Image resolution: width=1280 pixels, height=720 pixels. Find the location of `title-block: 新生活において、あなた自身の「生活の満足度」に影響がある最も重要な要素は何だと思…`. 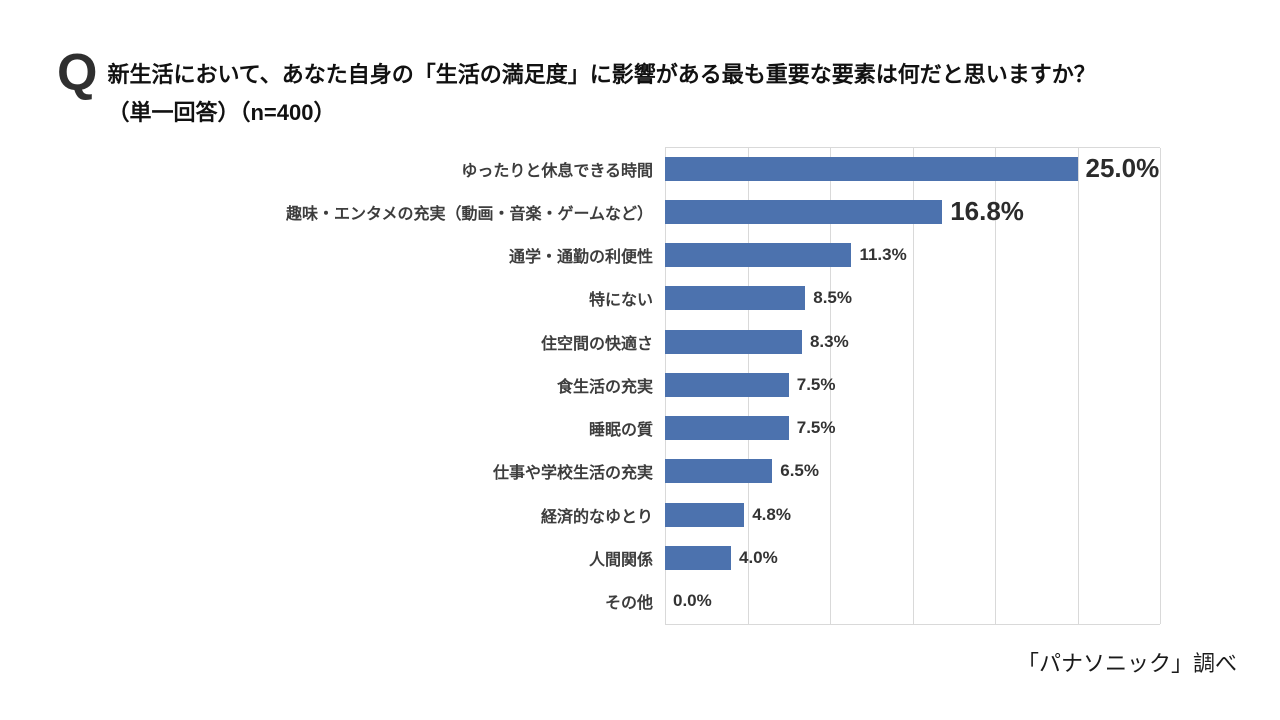

title-block: 新生活において、あなた自身の「生活の満足度」に影響がある最も重要な要素は何だと思… is located at coordinates (601, 91).